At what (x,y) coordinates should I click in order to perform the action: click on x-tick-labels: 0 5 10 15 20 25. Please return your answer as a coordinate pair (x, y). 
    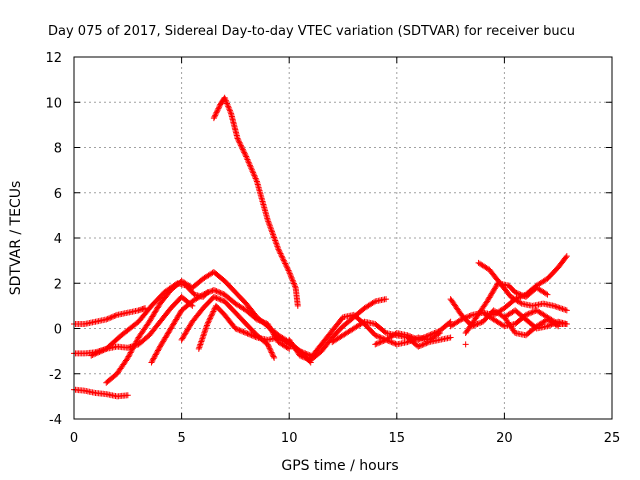
    Looking at the image, I should click on (345, 438).